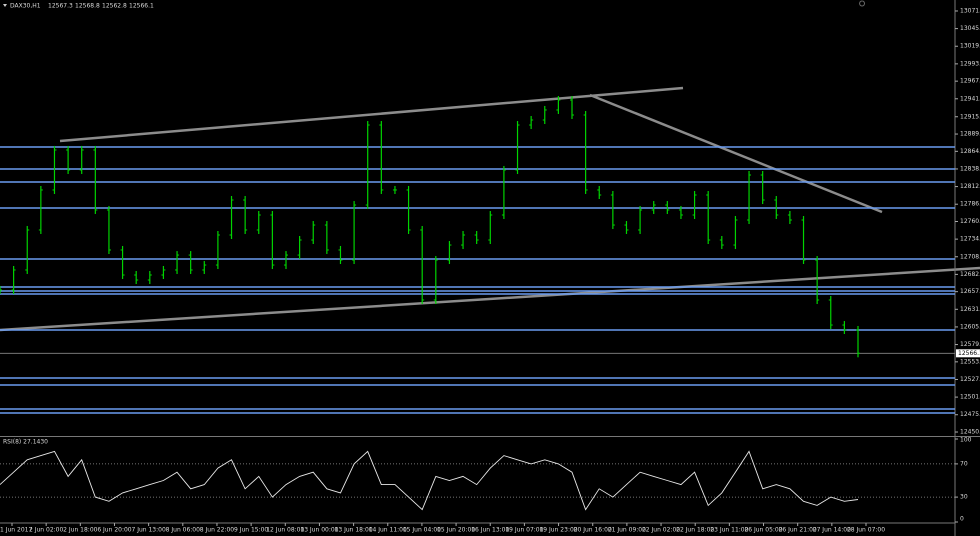 This screenshot has width=980, height=536. I want to click on x-tick-label: 9 Jun 15:00, so click(251, 530).